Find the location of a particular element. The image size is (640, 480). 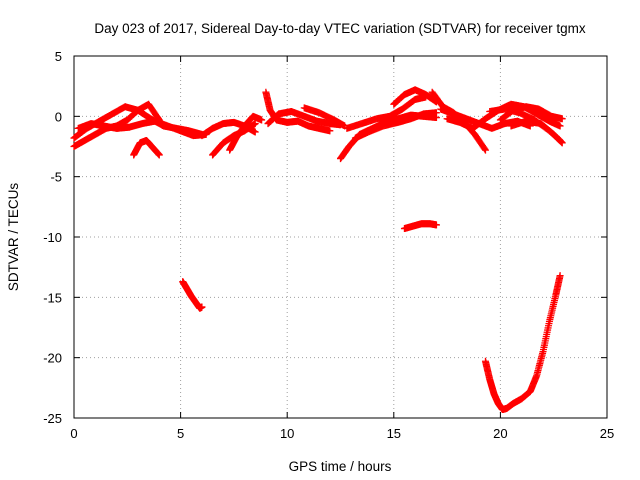

y-tick-label: -10 is located at coordinates (52, 237).